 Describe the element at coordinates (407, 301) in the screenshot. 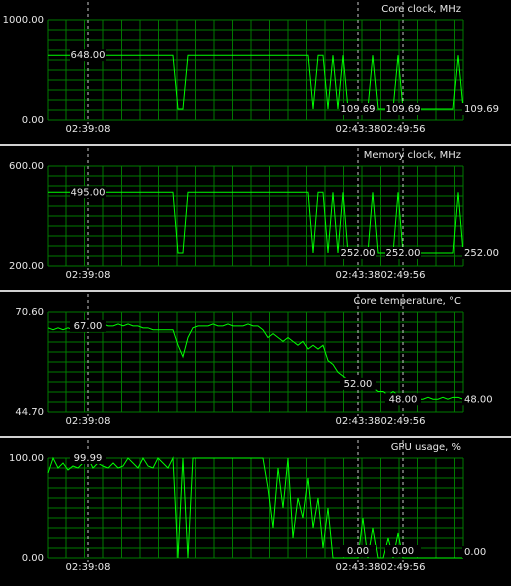

I see `chart-title: Core temperature, °C` at that location.